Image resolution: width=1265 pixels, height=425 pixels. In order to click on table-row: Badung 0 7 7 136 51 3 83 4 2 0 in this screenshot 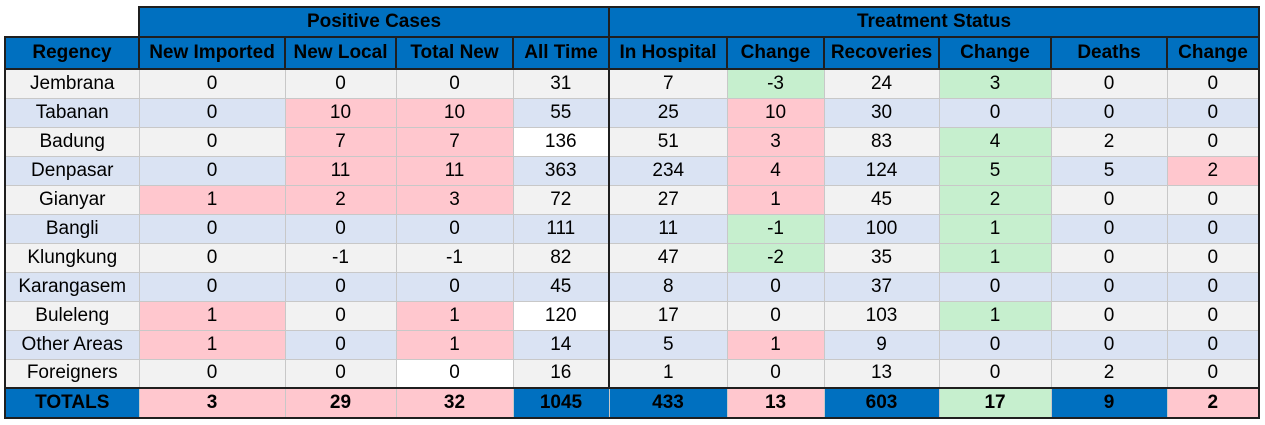, I will do `click(632, 141)`.